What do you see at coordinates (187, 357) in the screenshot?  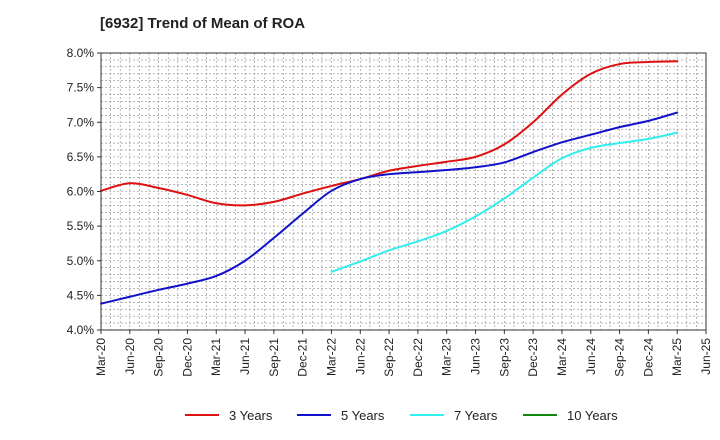 I see `x-tick-label: Dec-20` at bounding box center [187, 357].